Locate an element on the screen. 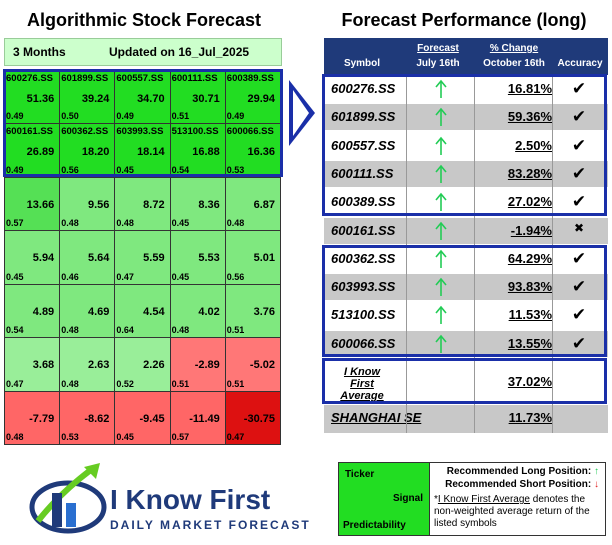 The height and width of the screenshot is (545, 612). cell-signal: 34.70 is located at coordinates (151, 99).